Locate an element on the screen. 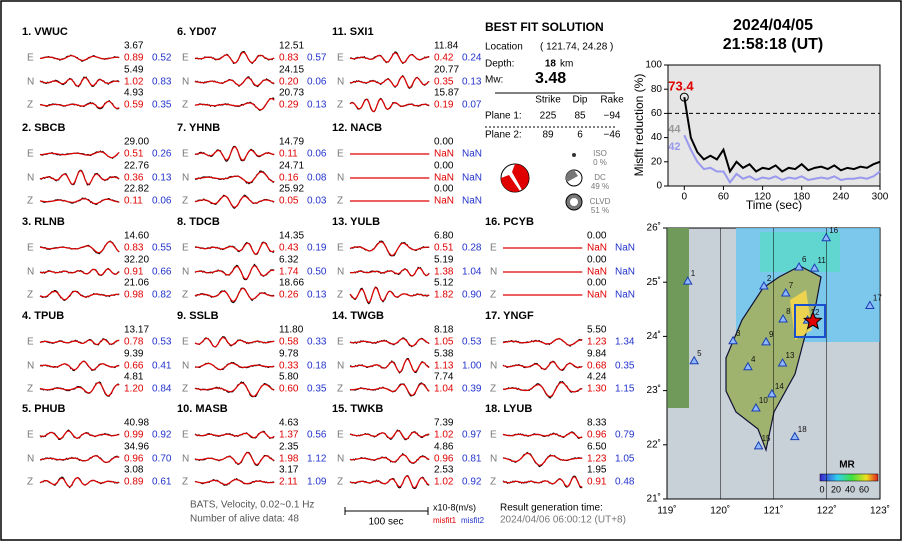 This screenshot has height=541, width=902. misfit2: 0.52 is located at coordinates (162, 58).